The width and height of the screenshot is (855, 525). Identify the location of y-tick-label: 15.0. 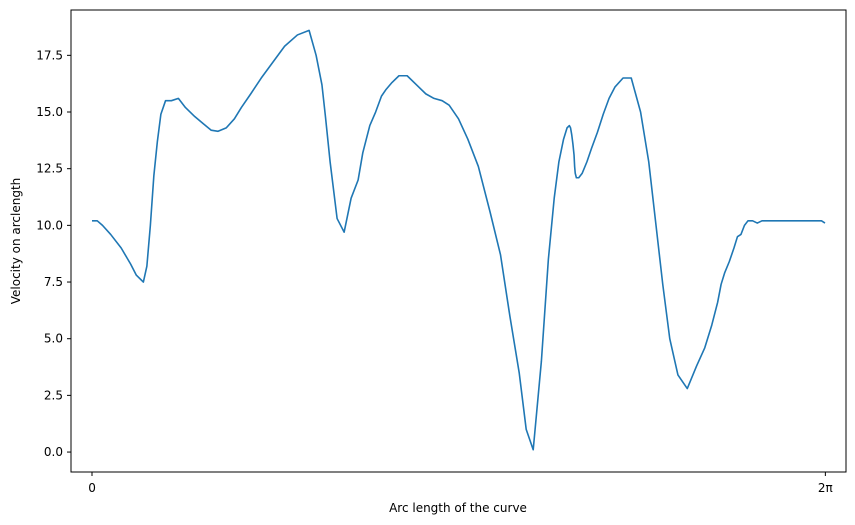
(49, 112).